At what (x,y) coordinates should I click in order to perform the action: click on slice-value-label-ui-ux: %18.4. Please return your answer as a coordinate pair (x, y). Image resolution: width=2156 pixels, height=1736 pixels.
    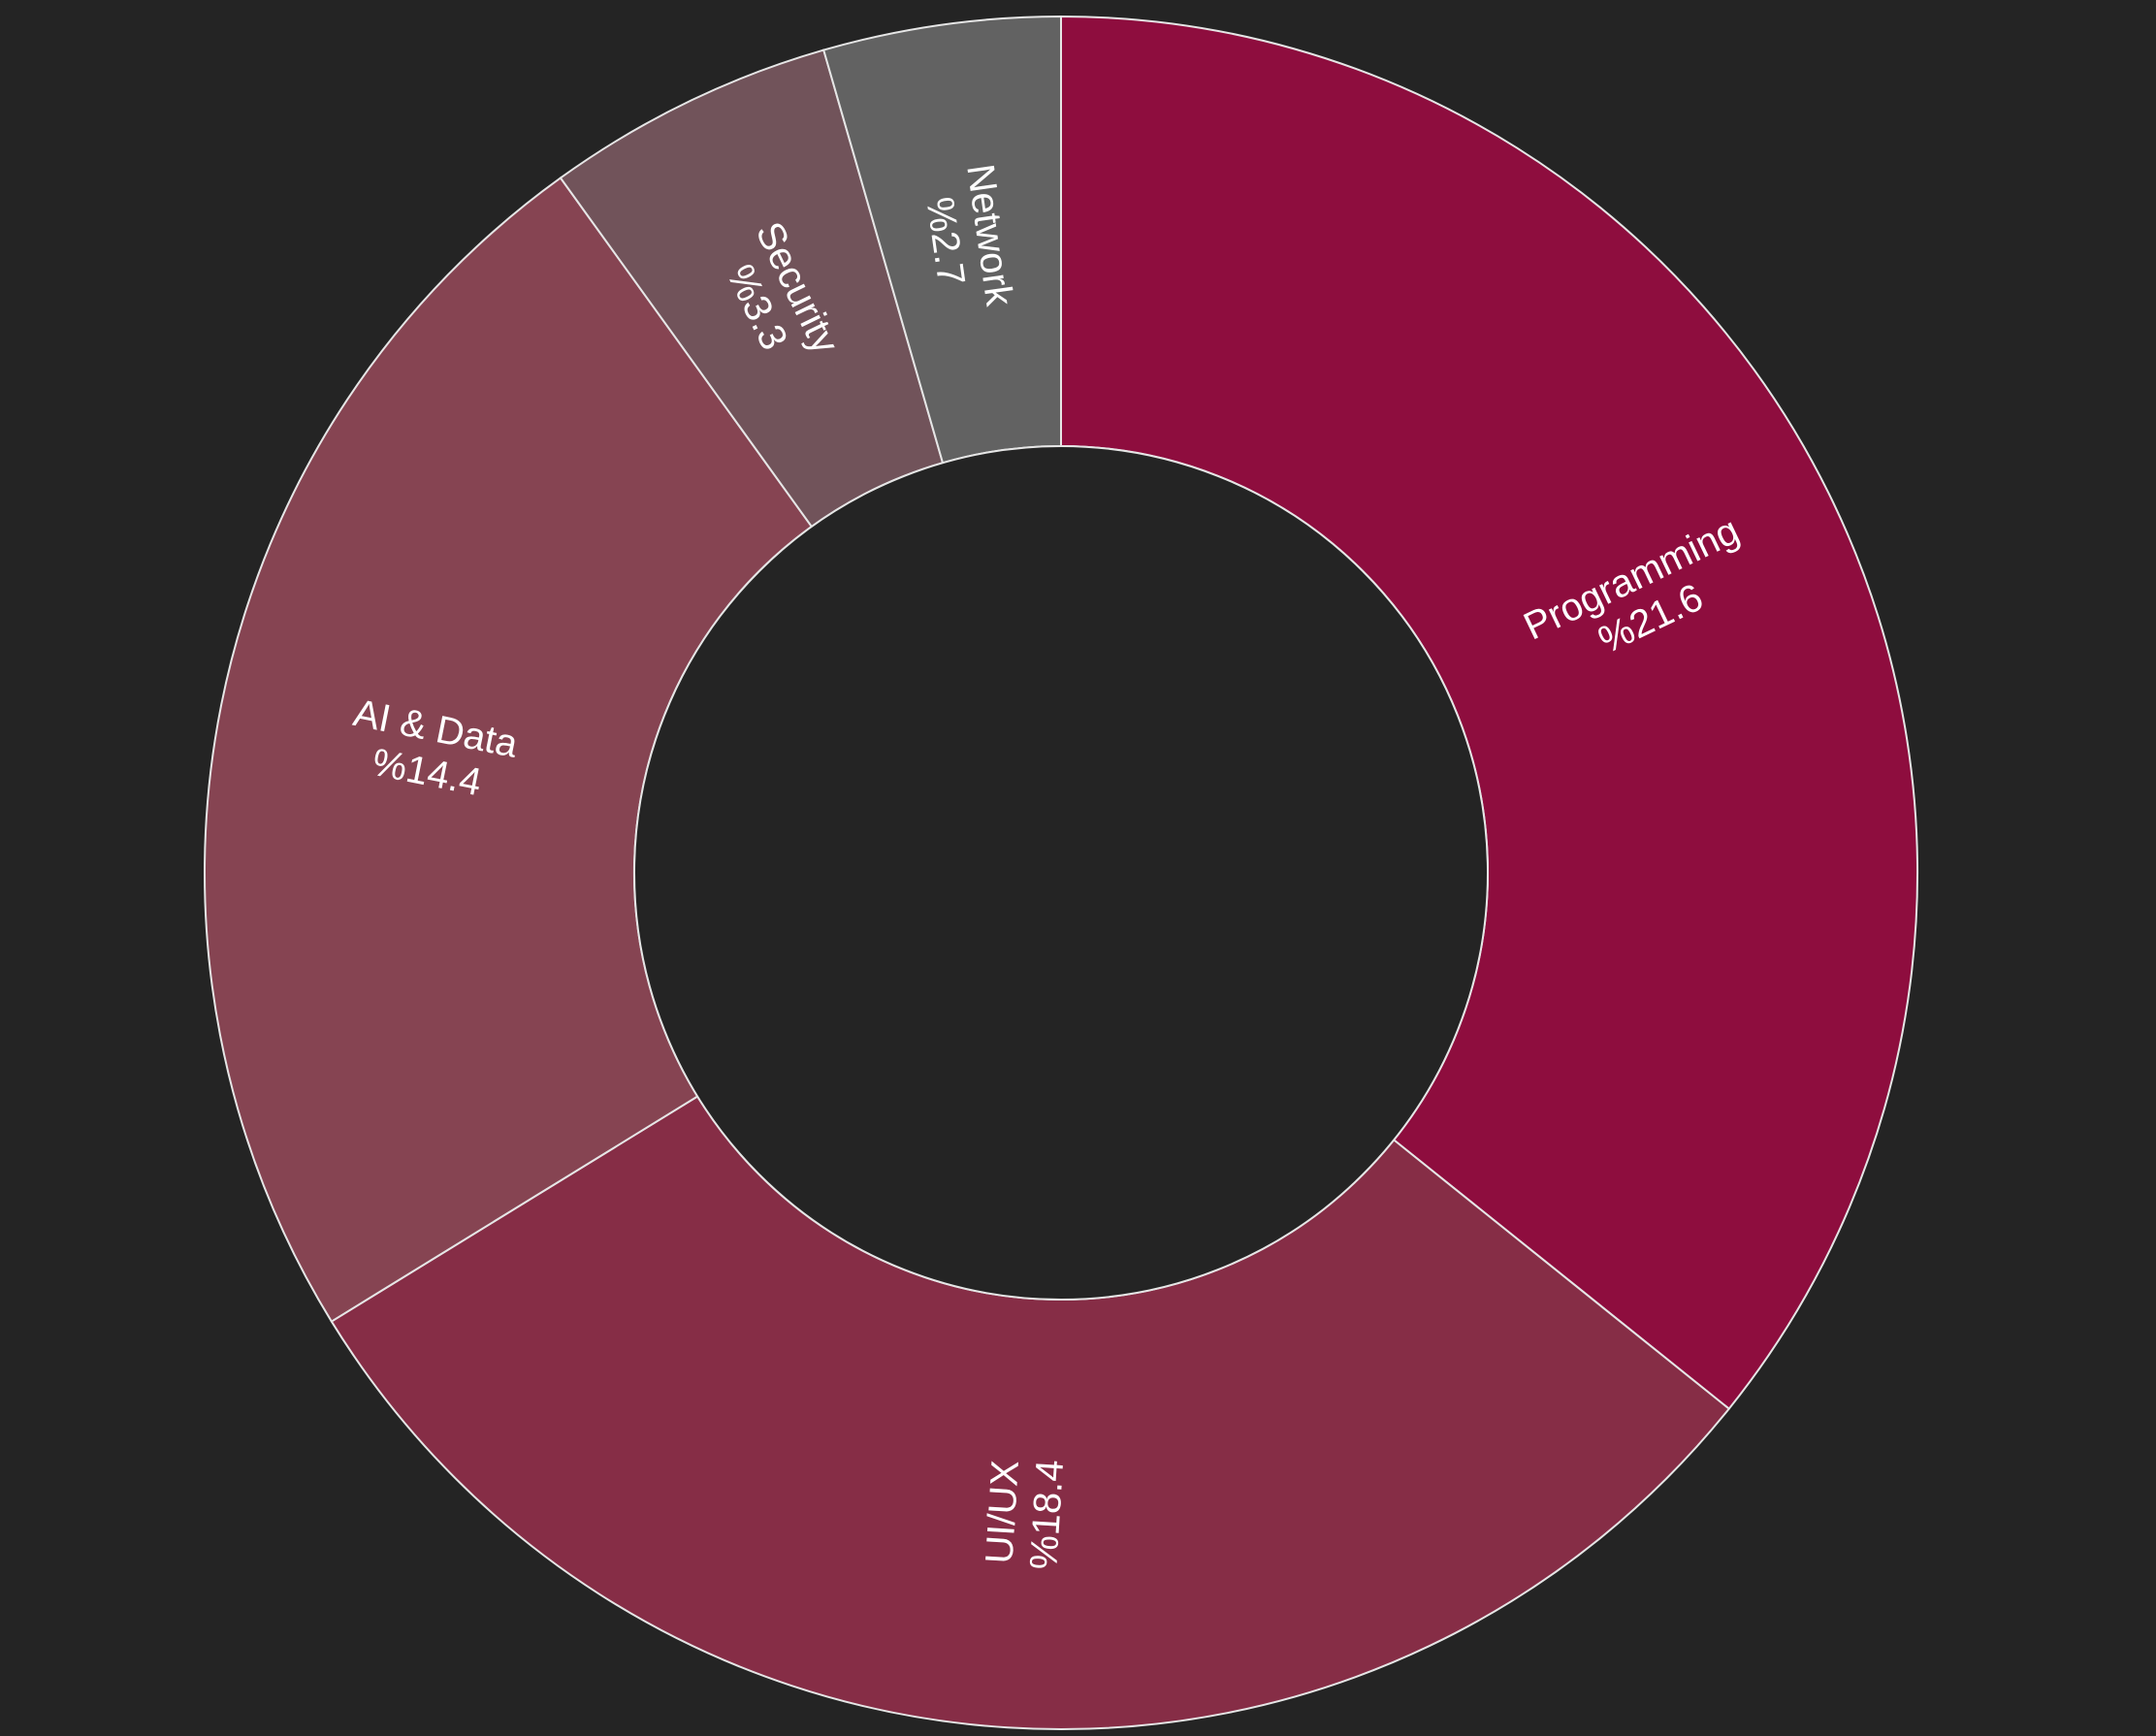
    Looking at the image, I should click on (1047, 1515).